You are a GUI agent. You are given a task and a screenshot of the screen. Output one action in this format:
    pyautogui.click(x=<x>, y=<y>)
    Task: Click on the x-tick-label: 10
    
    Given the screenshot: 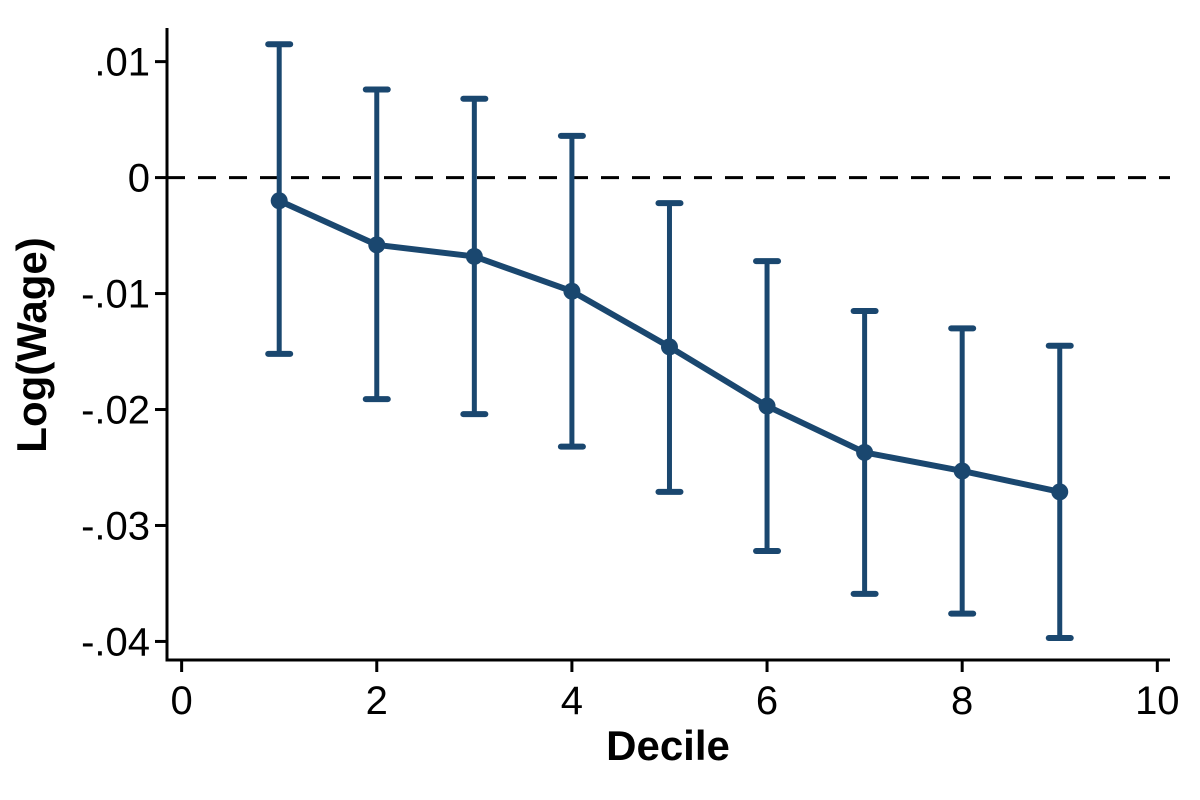 What is the action you would take?
    pyautogui.click(x=1157, y=701)
    